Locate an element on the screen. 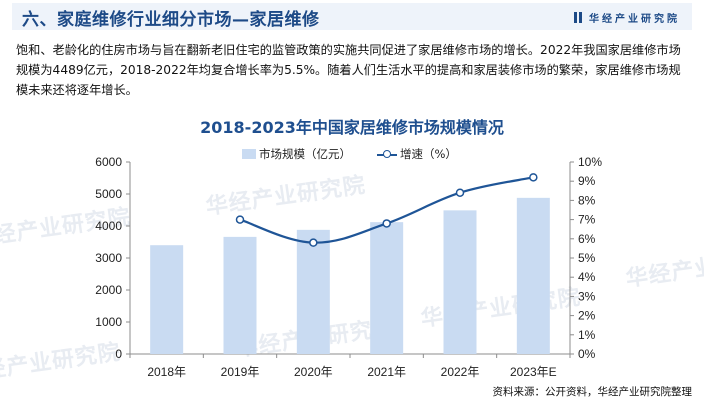  y-tick-label: 5000 is located at coordinates (108, 194).